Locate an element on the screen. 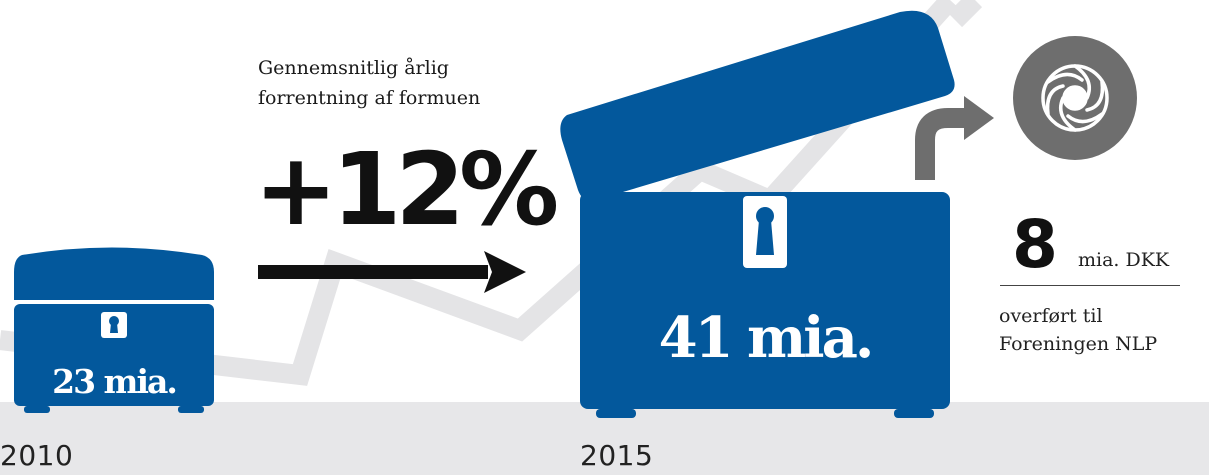  growth-rate: +12% is located at coordinates (406, 189).